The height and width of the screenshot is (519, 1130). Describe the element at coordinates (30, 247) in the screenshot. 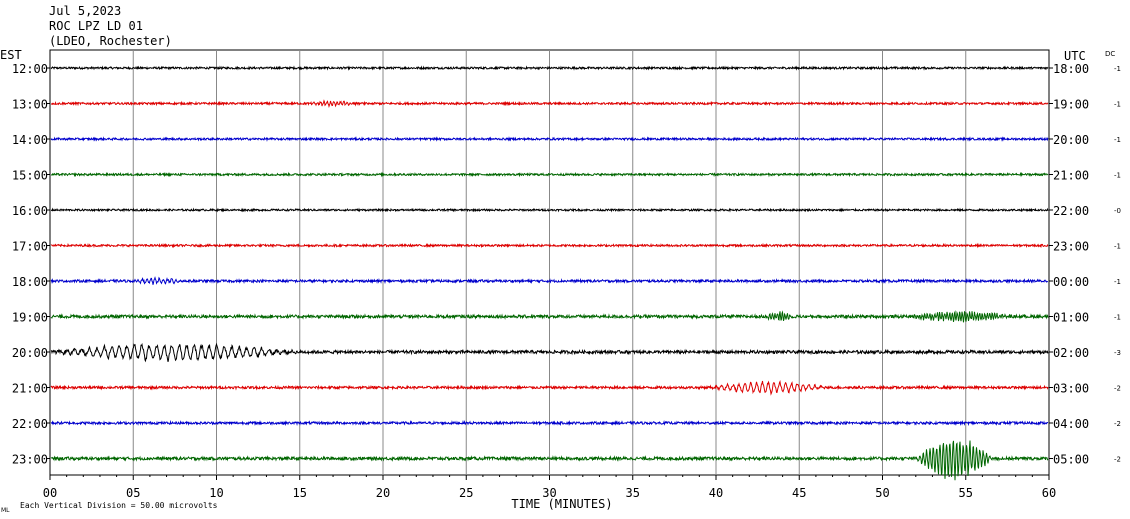

I see `est-time-label: 17:00` at that location.